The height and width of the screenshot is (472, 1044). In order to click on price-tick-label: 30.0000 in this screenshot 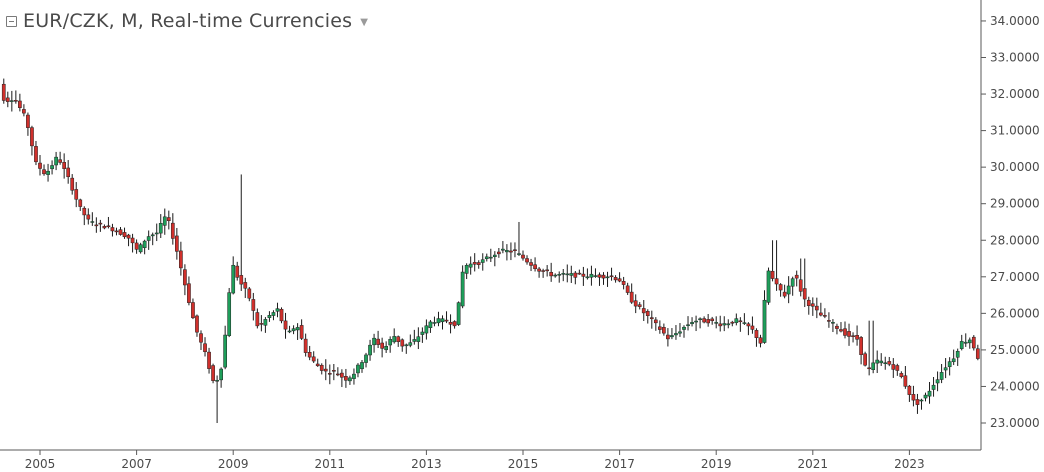, I will do `click(1015, 167)`.